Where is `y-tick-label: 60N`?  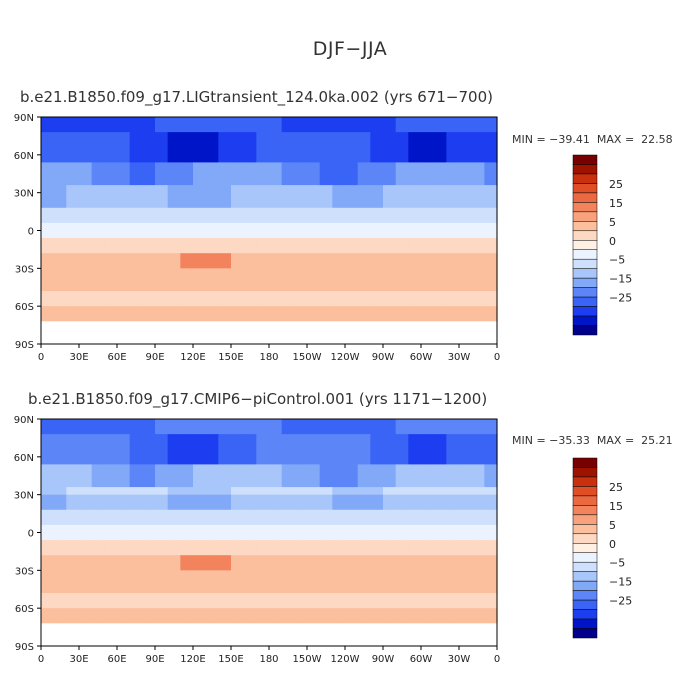
y-tick-label: 60N is located at coordinates (24, 156).